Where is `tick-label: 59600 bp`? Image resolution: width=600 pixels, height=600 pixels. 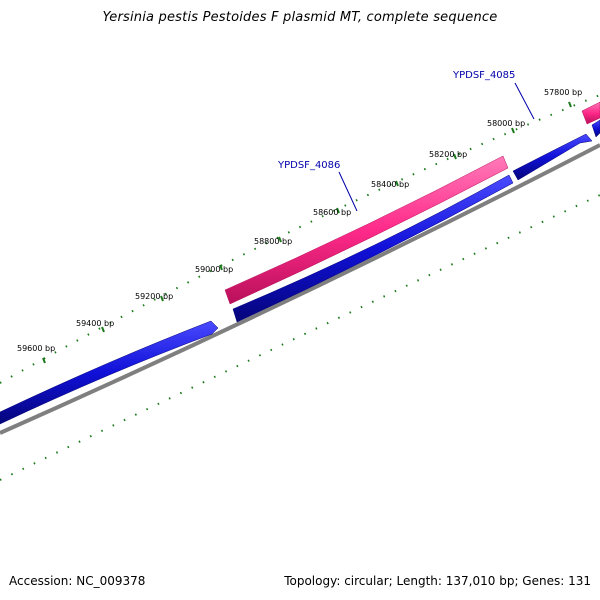
tick-label: 59600 bp is located at coordinates (36, 348).